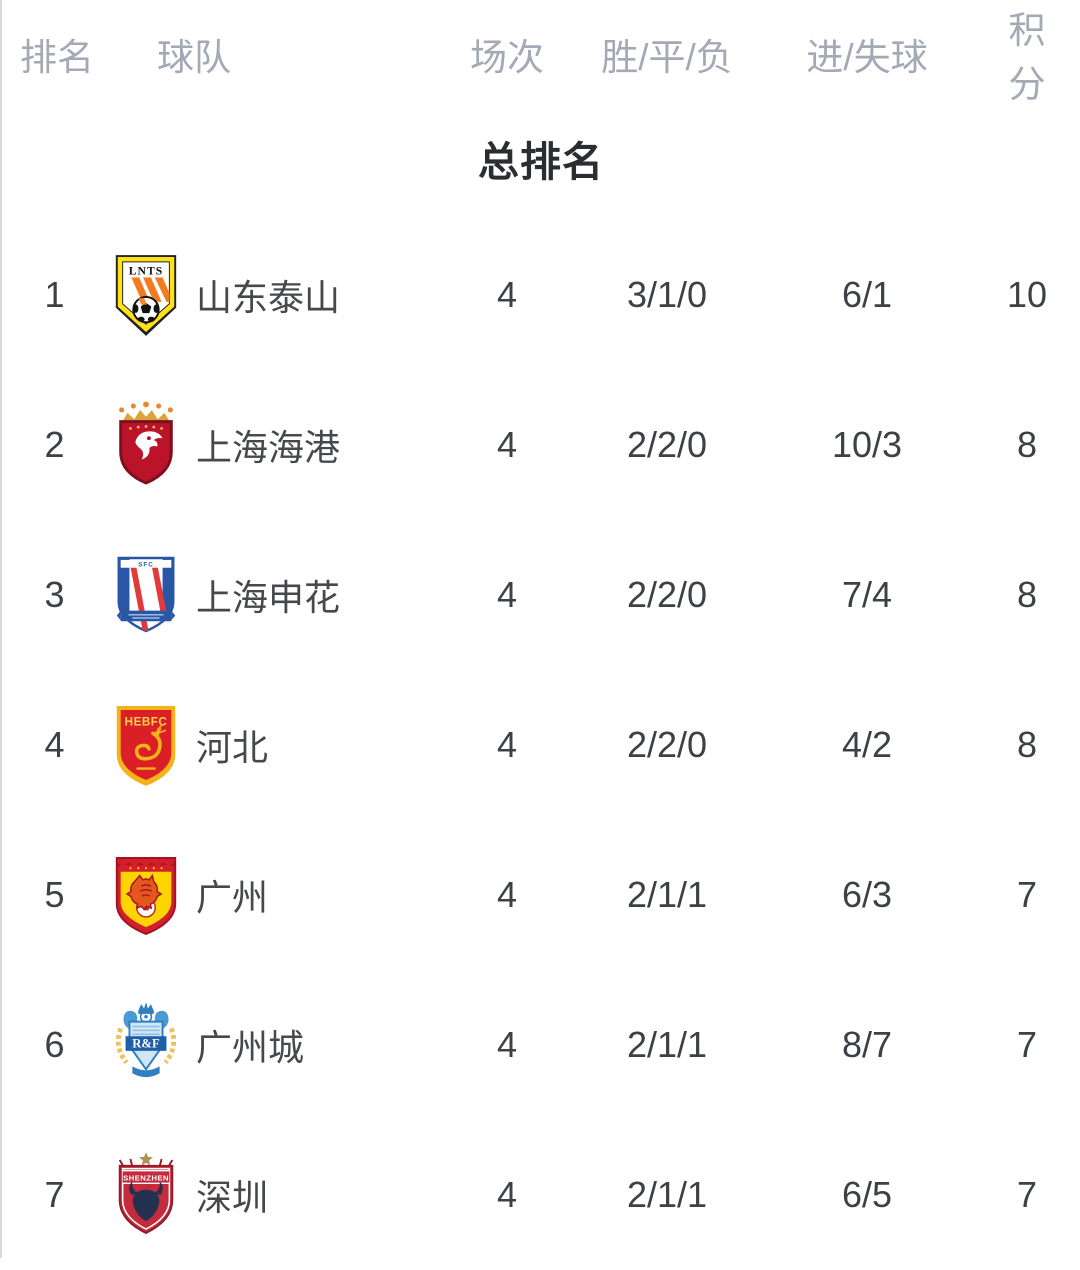  Describe the element at coordinates (194, 57) in the screenshot. I see `header-team: 球队` at that location.